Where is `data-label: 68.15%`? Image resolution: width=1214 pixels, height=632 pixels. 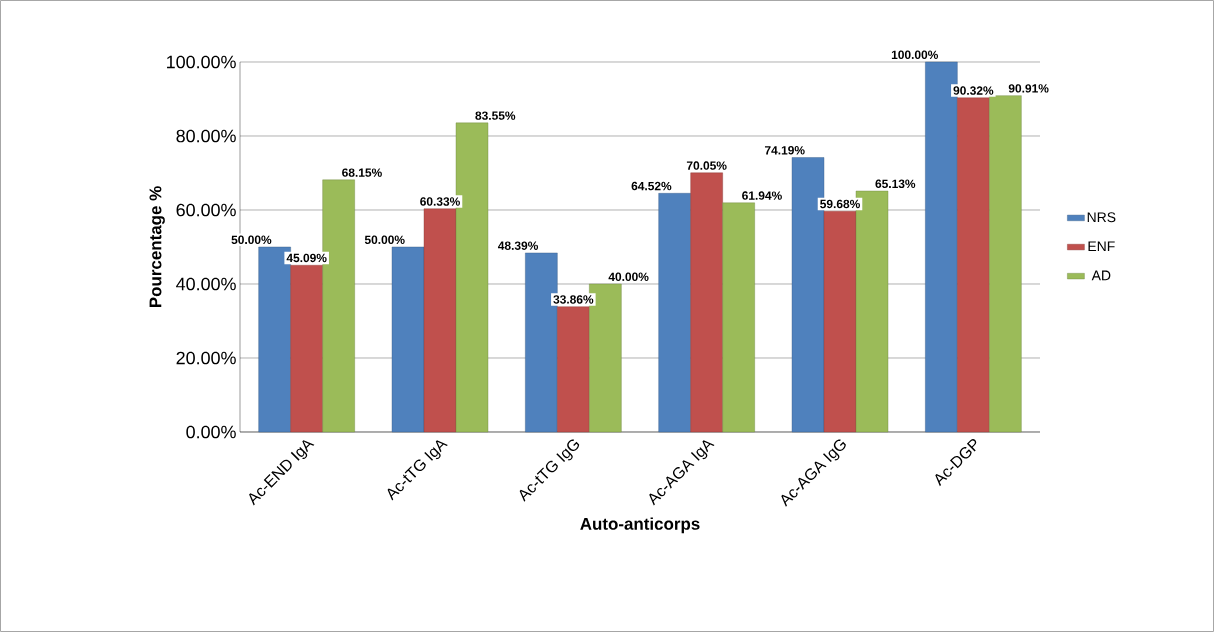
data-label: 68.15% is located at coordinates (362, 172).